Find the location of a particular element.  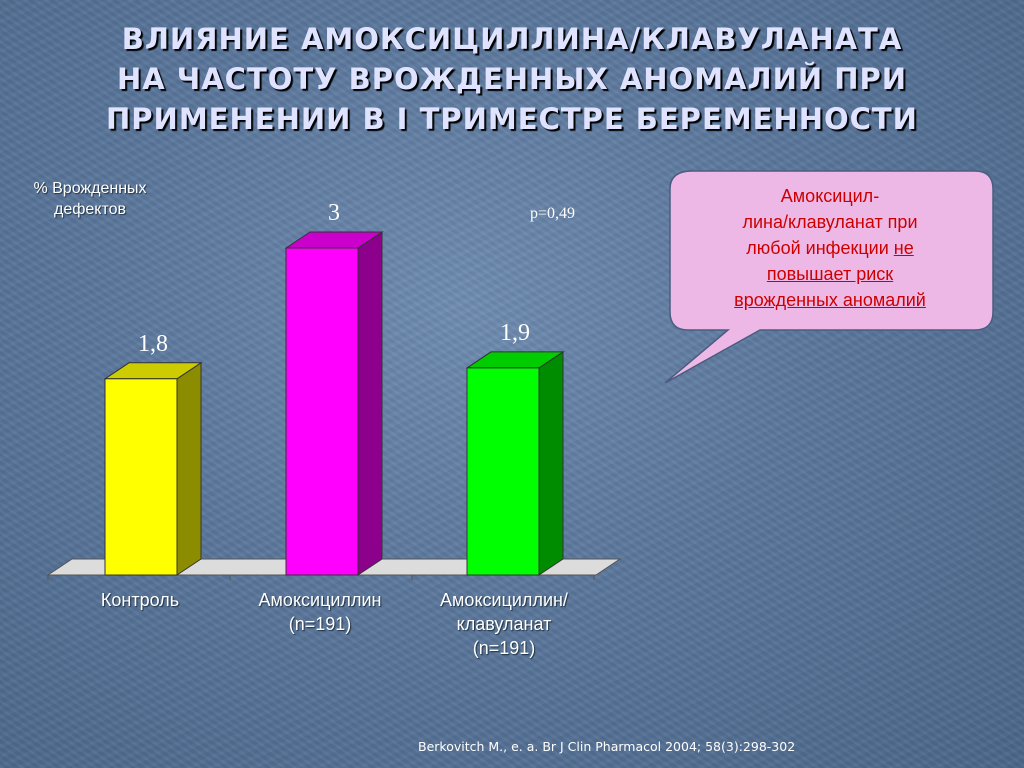

category-label-1: Контроль is located at coordinates (140, 600).